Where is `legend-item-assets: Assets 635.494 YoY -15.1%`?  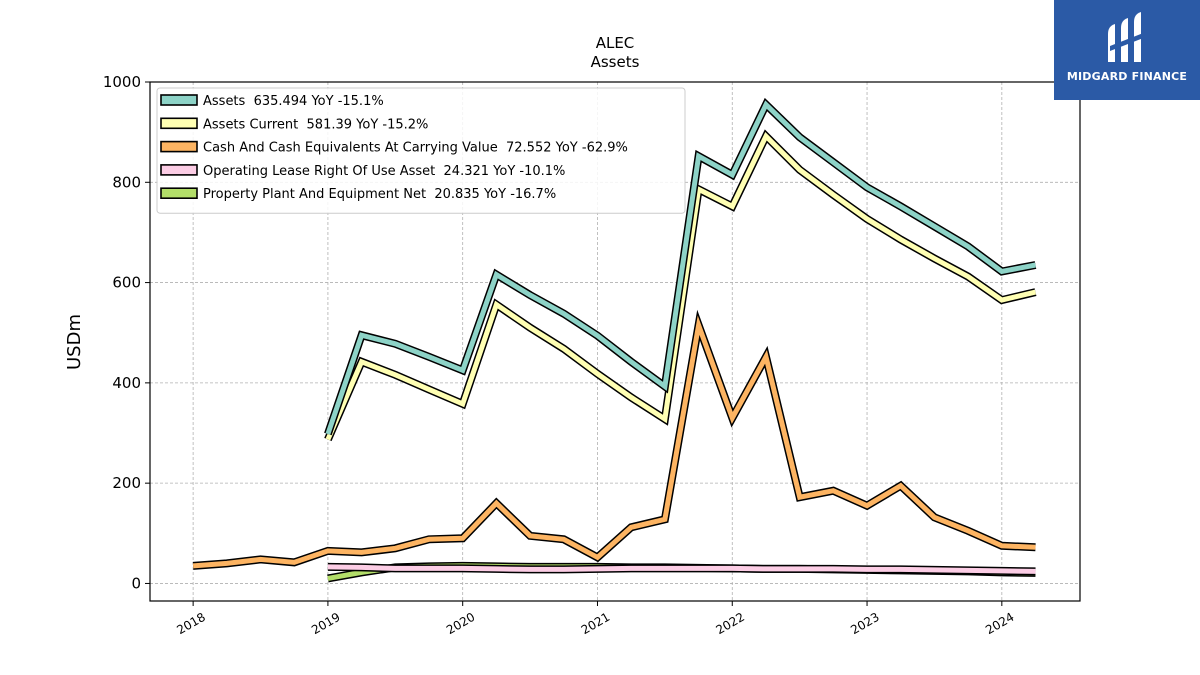
legend-item-assets: Assets 635.494 YoY -15.1% is located at coordinates (272, 101).